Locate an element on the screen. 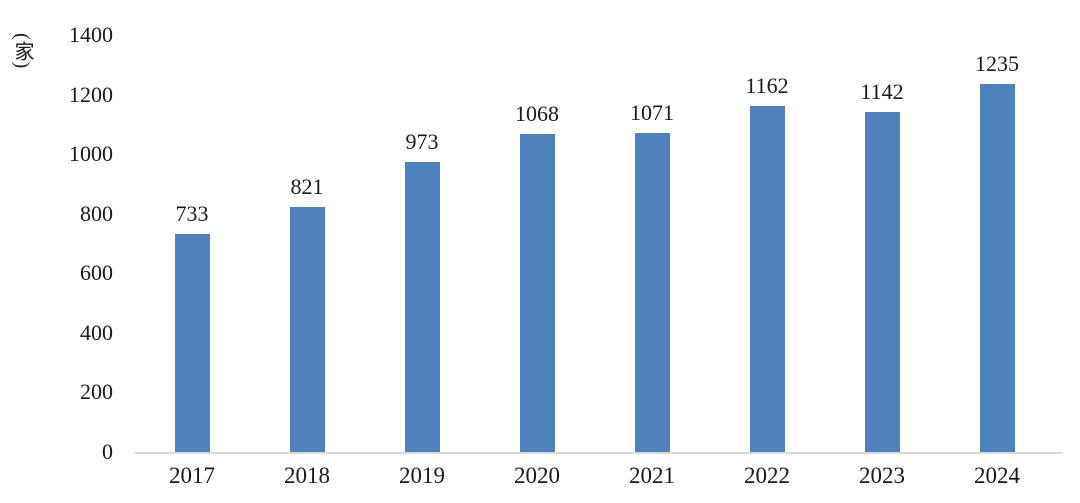 Image resolution: width=1080 pixels, height=503 pixels. value-label: 973 is located at coordinates (422, 142).